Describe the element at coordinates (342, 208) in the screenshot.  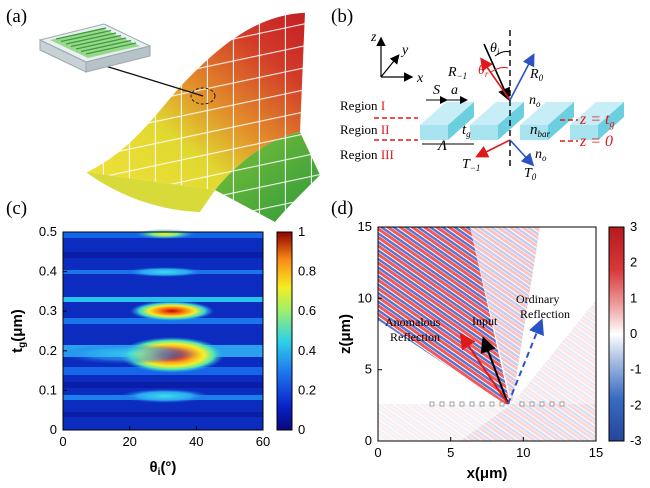
I see `panel-d-label: (d)` at that location.